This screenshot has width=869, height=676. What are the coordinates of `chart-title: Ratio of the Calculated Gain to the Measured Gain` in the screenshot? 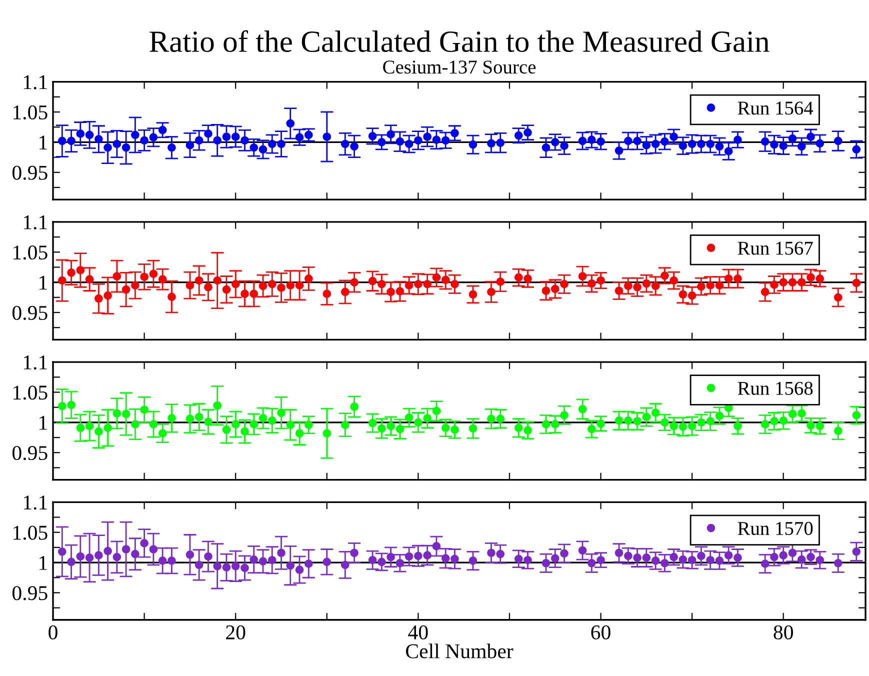 It's located at (460, 41).